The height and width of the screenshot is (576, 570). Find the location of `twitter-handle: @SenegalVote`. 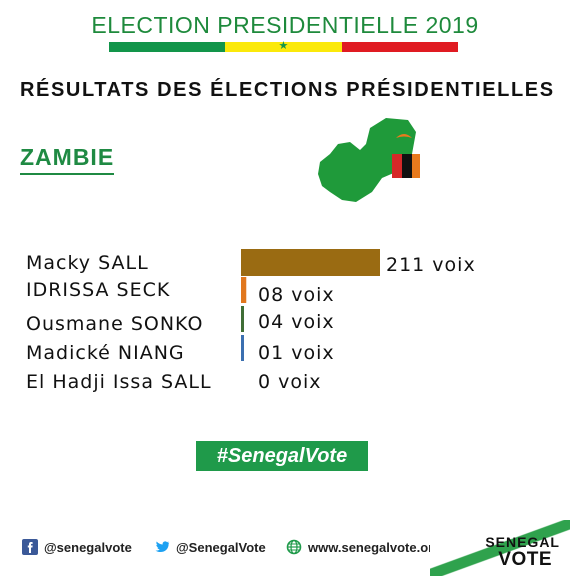

twitter-handle: @SenegalVote is located at coordinates (221, 547).